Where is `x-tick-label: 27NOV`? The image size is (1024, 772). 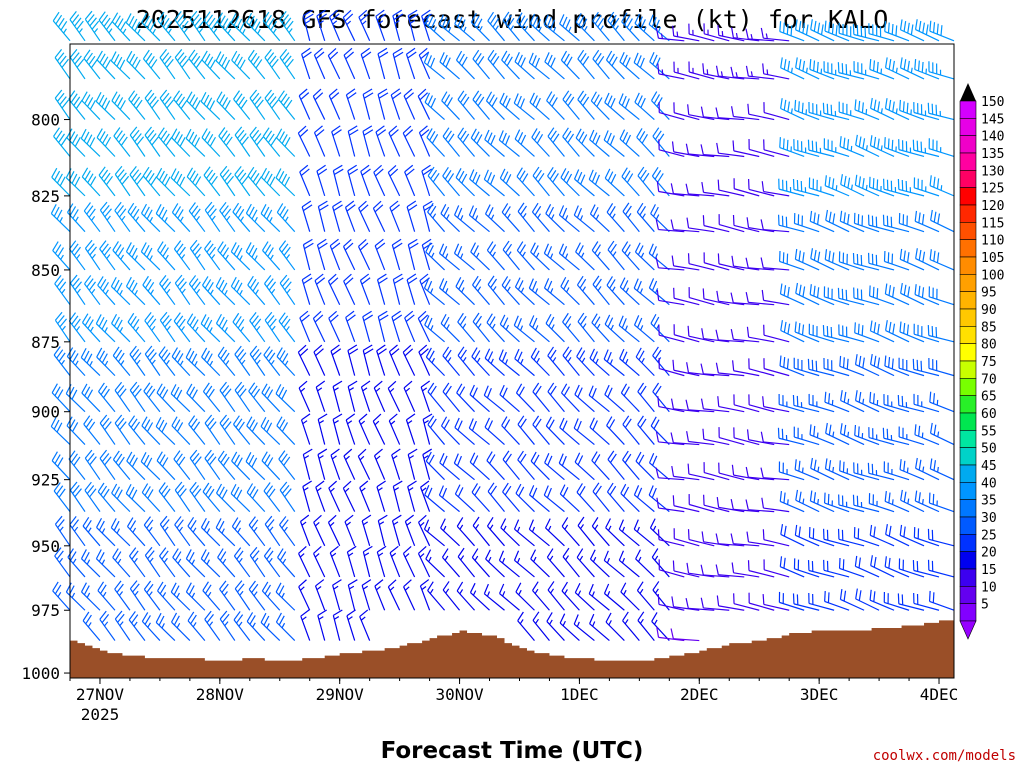
x-tick-label: 27NOV is located at coordinates (100, 694).